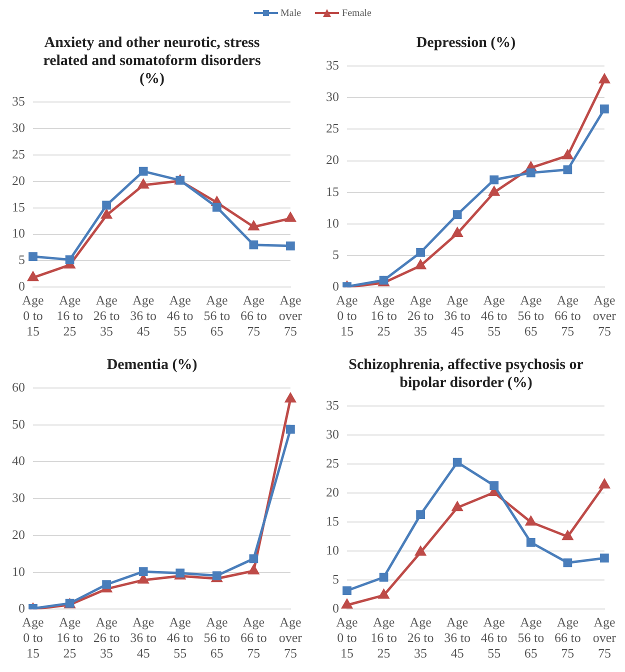 This screenshot has height=672, width=625. Describe the element at coordinates (18, 424) in the screenshot. I see `y-tick-label: 50` at that location.